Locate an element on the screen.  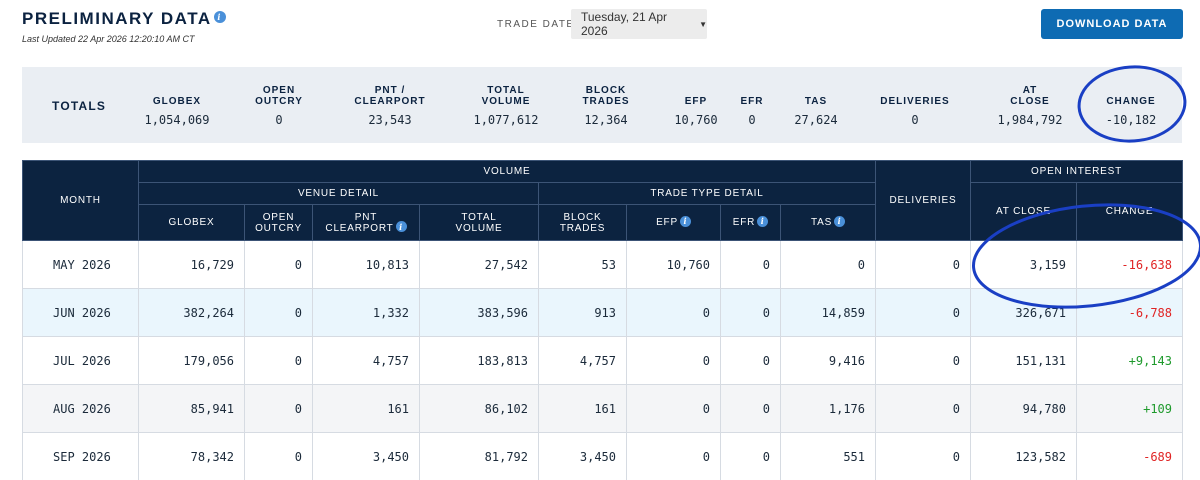
cell-change: +9,143 is located at coordinates (1129, 360).